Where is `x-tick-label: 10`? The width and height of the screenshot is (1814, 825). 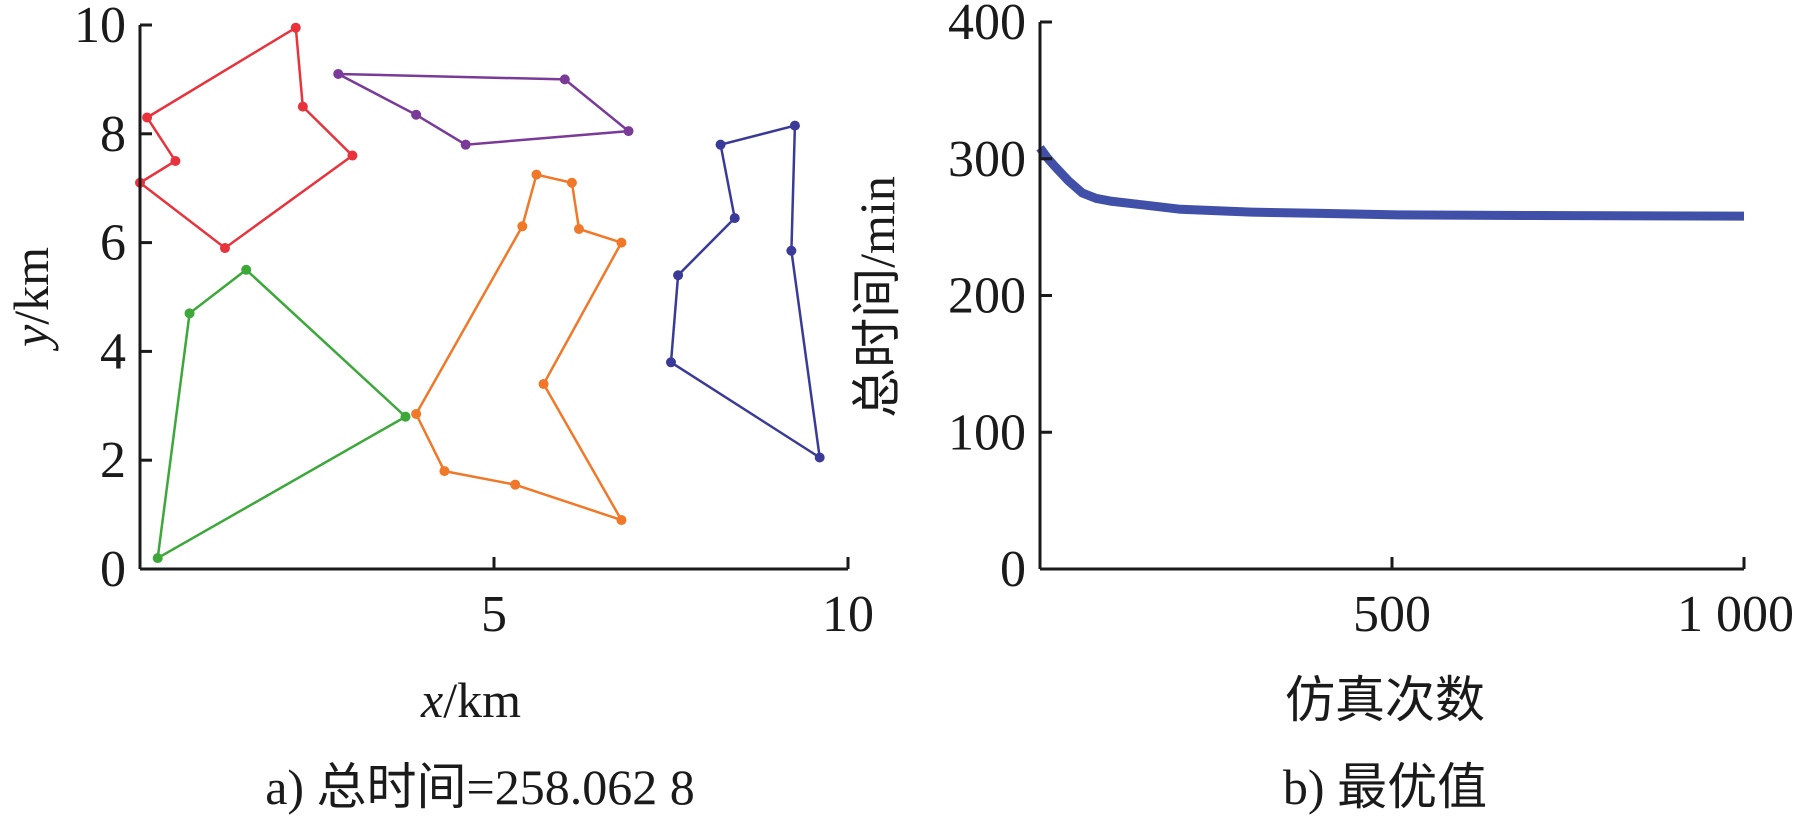 x-tick-label: 10 is located at coordinates (848, 614).